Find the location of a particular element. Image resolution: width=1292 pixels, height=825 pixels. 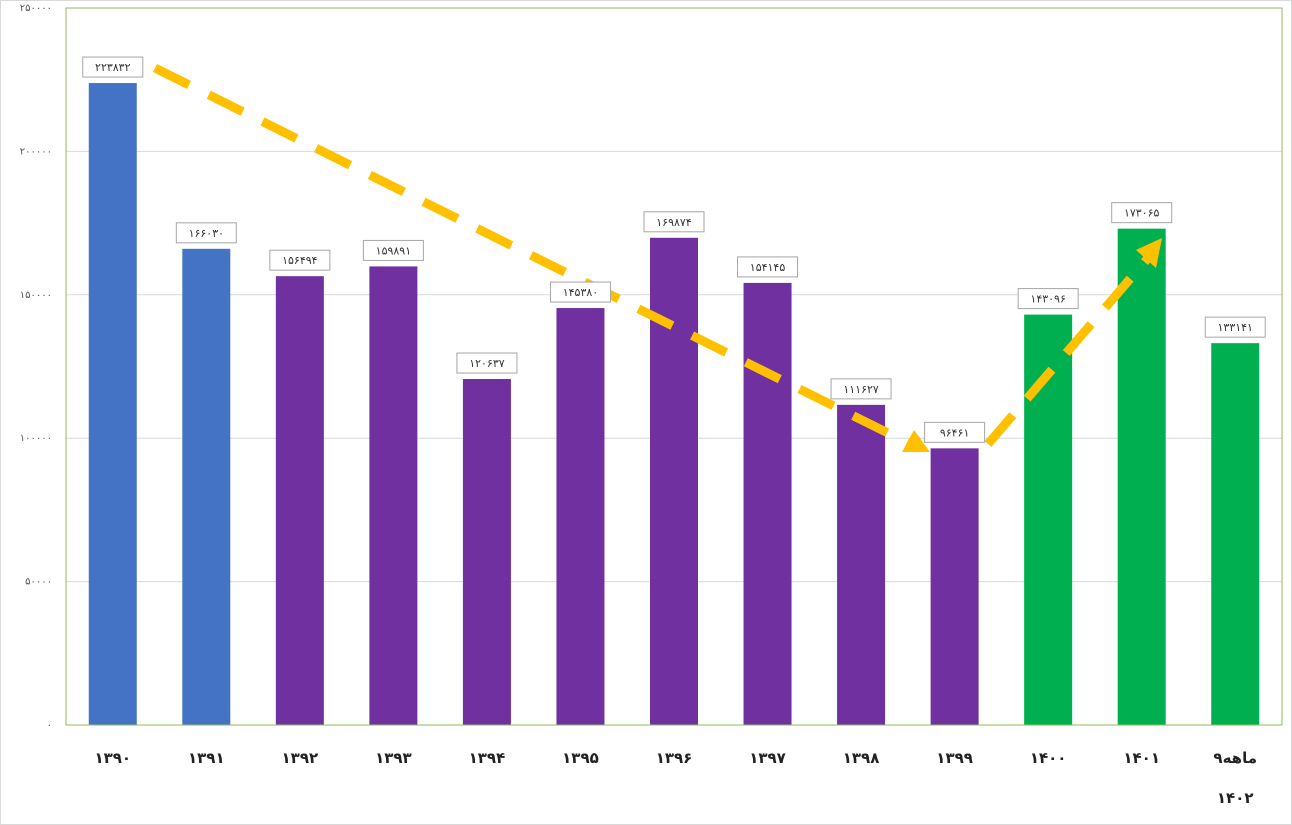

data-label: ۱۵۹۸۹۱ is located at coordinates (393, 250).